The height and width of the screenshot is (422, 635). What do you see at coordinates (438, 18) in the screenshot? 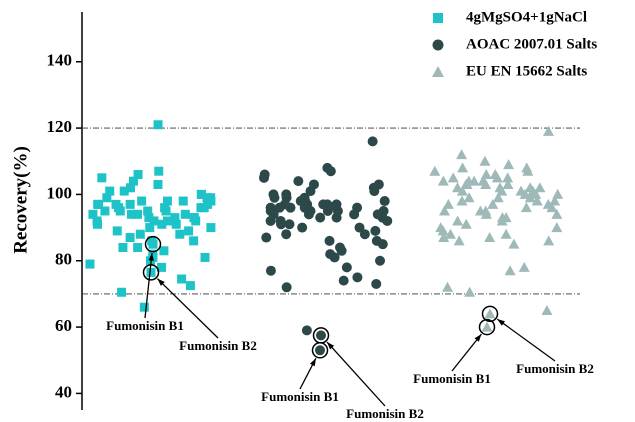
I see `legend-marker` at bounding box center [438, 18].